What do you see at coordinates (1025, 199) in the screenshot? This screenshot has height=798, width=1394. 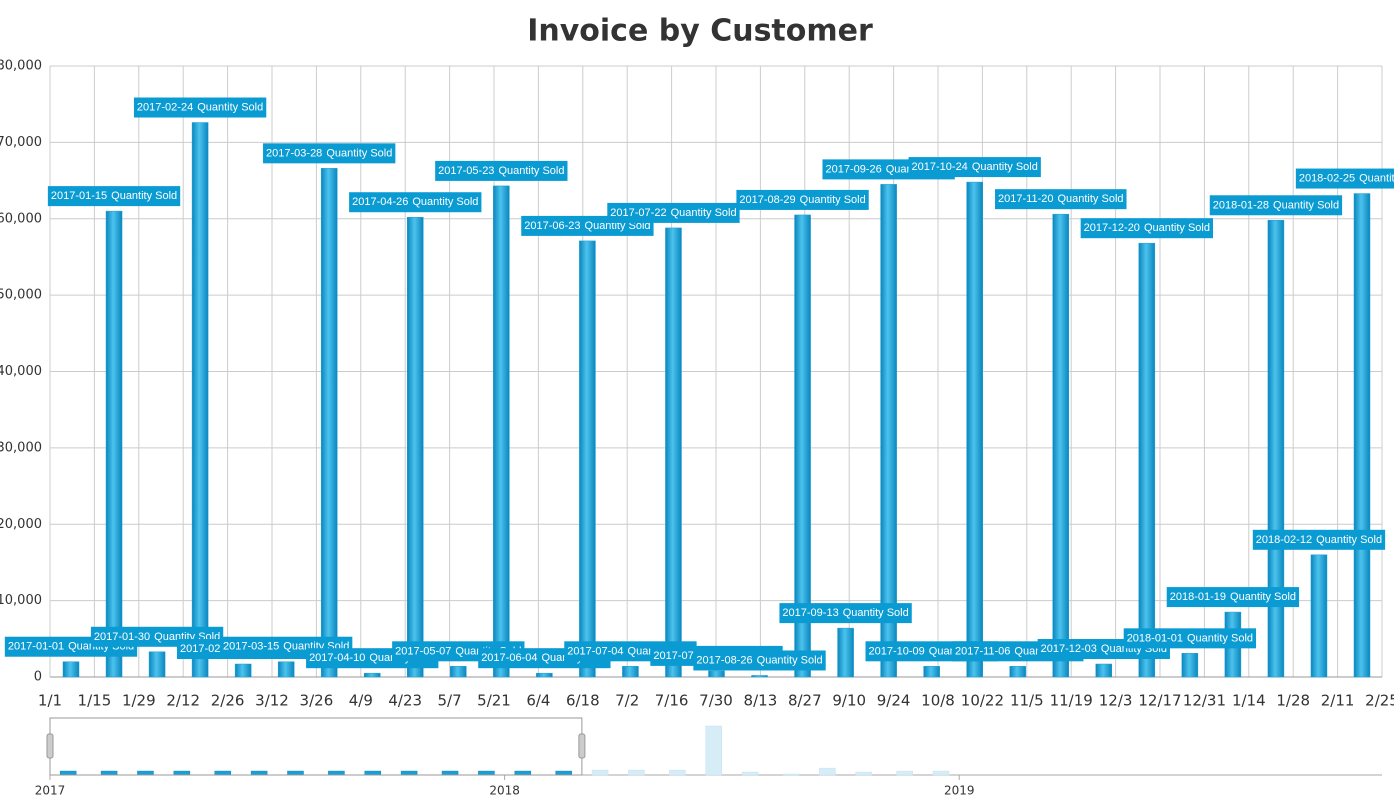 I see `data-label-date: 2017-11-20` at bounding box center [1025, 199].